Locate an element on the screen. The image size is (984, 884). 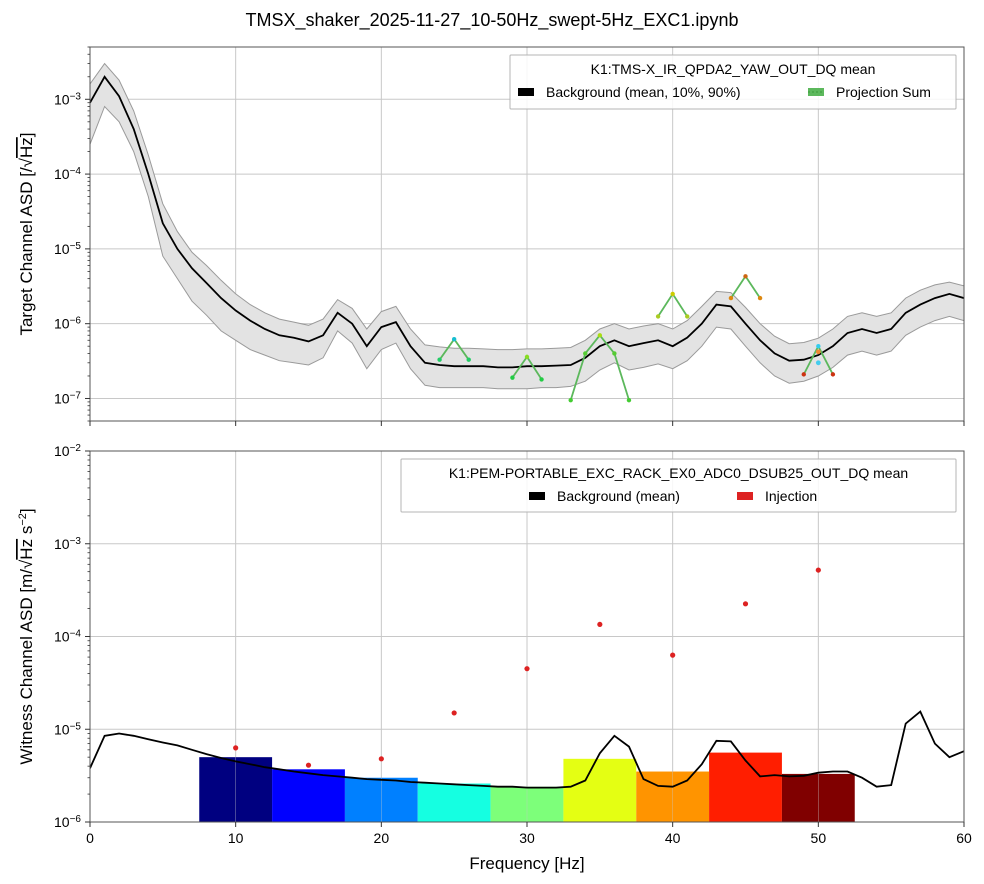
y-axis-label-text: Target Channel ASD [/√Hz] is located at coordinates (26, 233).